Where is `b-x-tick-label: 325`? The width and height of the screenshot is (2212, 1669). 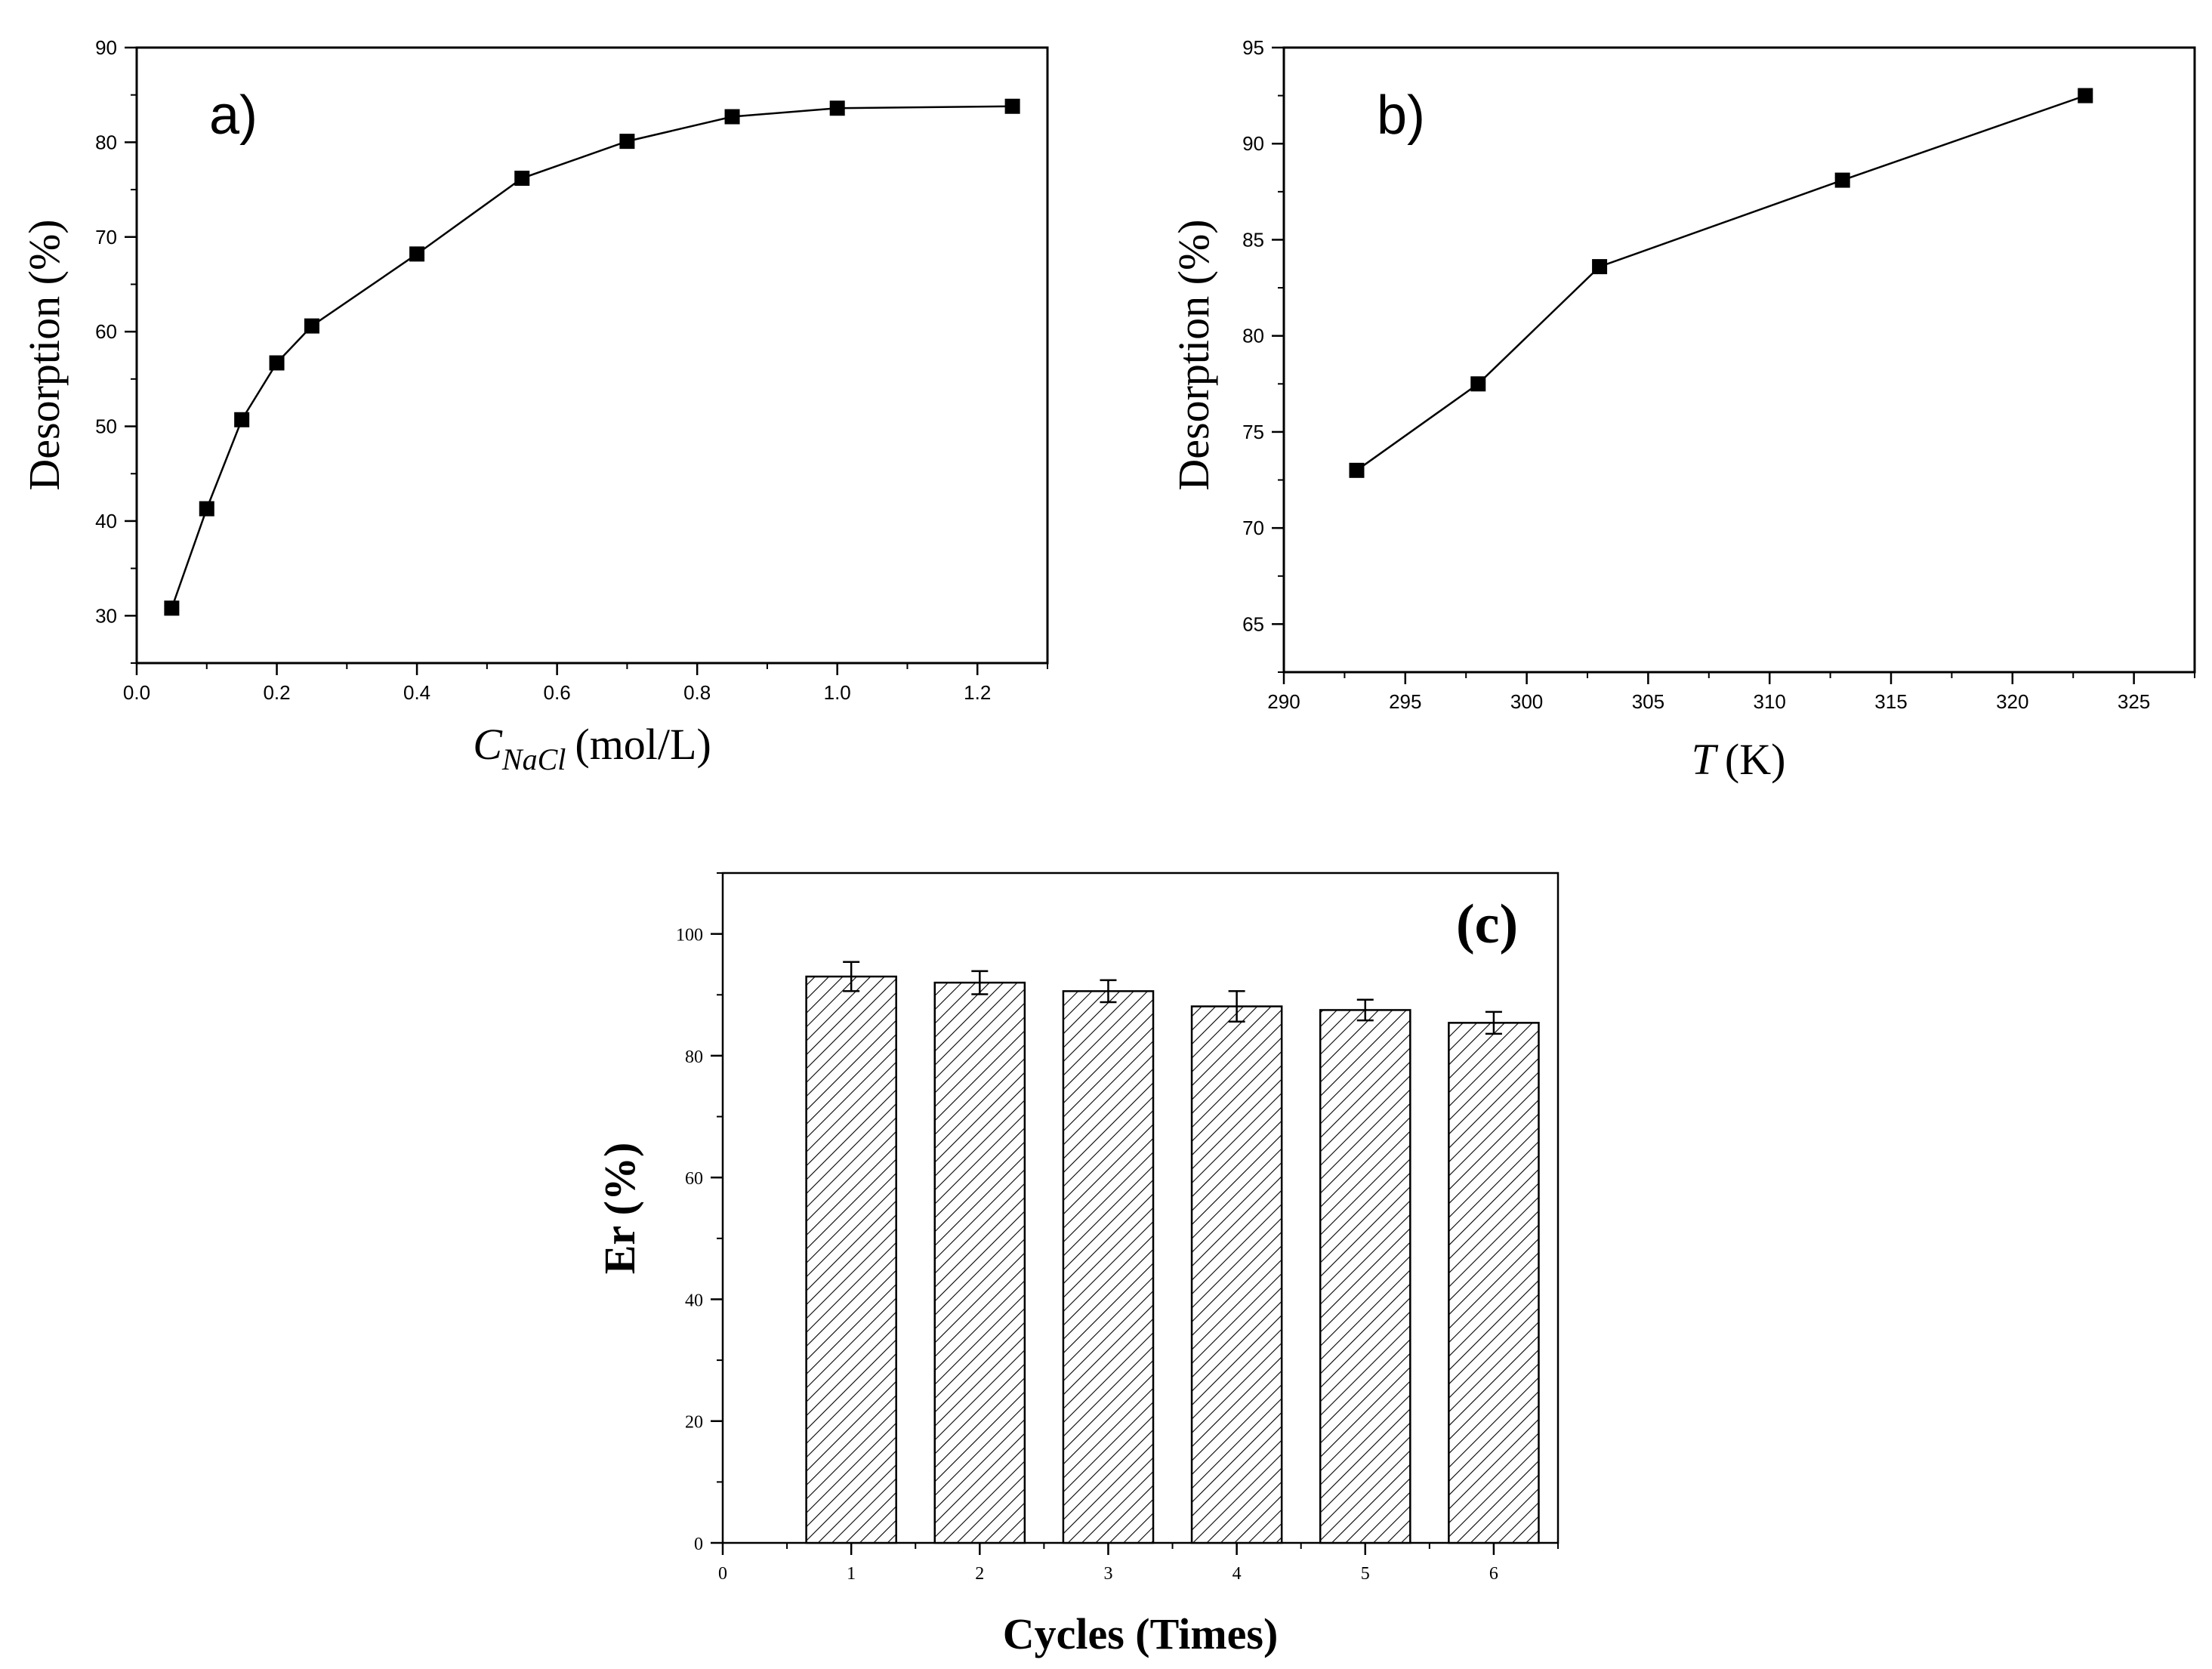
b-x-tick-label: 325 is located at coordinates (2134, 701).